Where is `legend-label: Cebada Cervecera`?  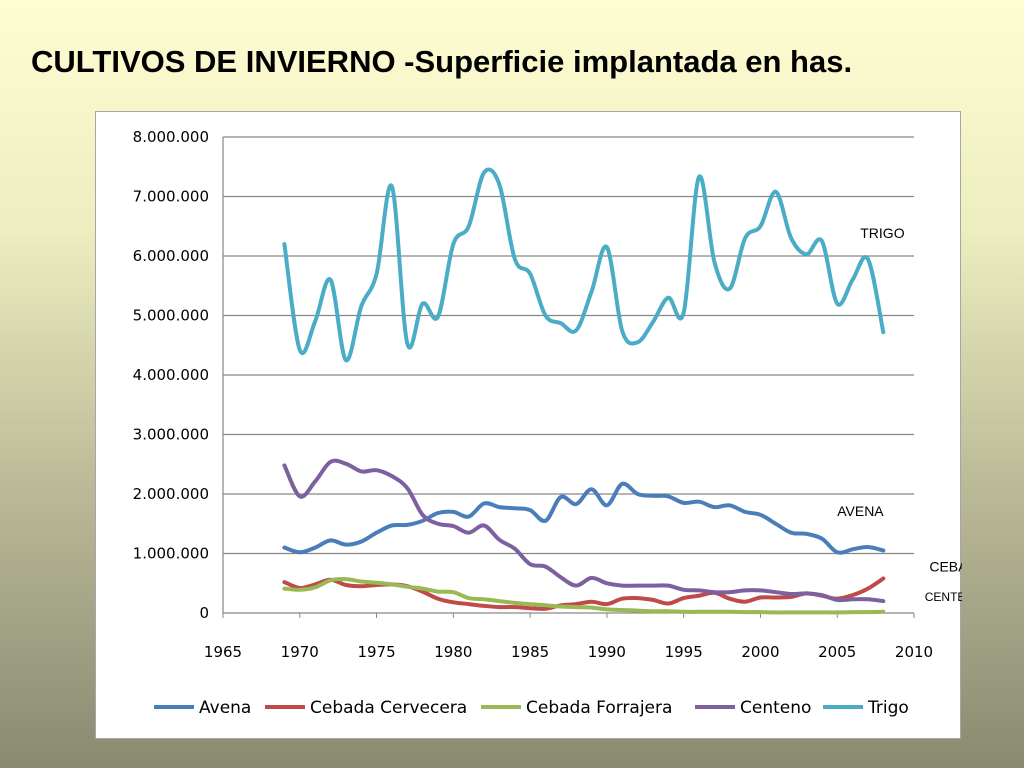 legend-label: Cebada Cervecera is located at coordinates (388, 708).